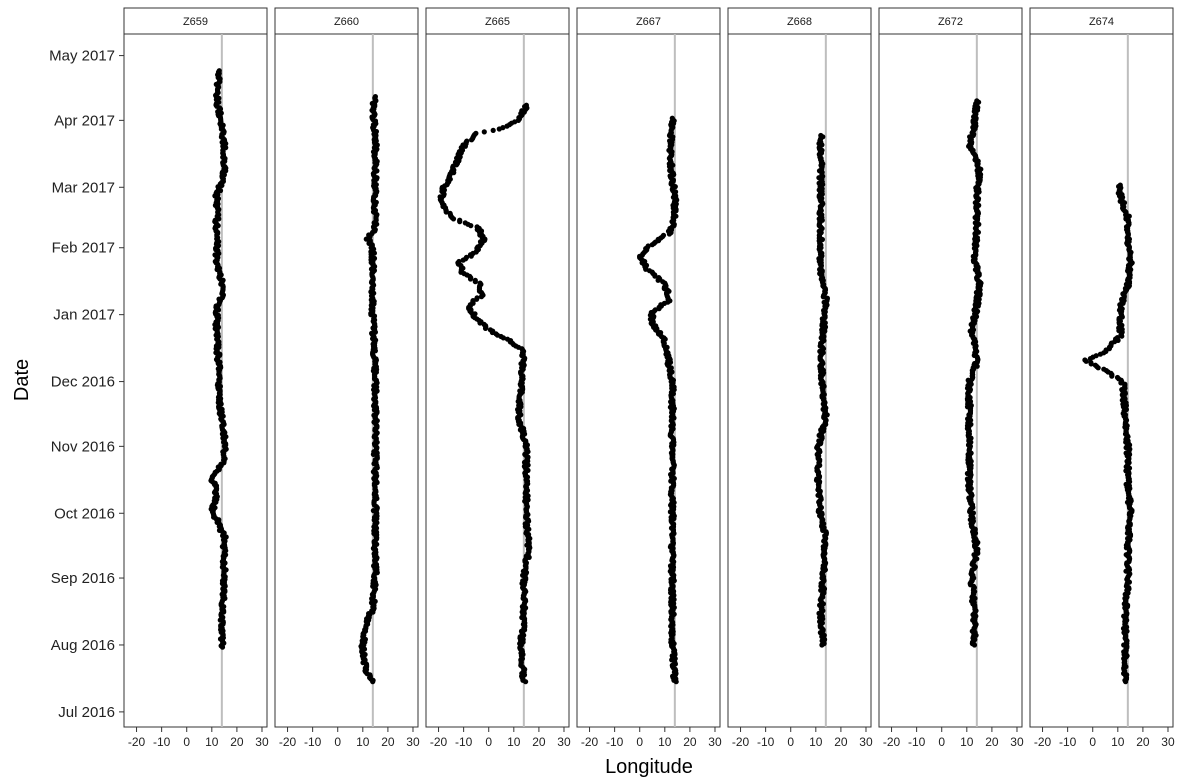  I want to click on facet-strip-label: Z660, so click(346, 22).